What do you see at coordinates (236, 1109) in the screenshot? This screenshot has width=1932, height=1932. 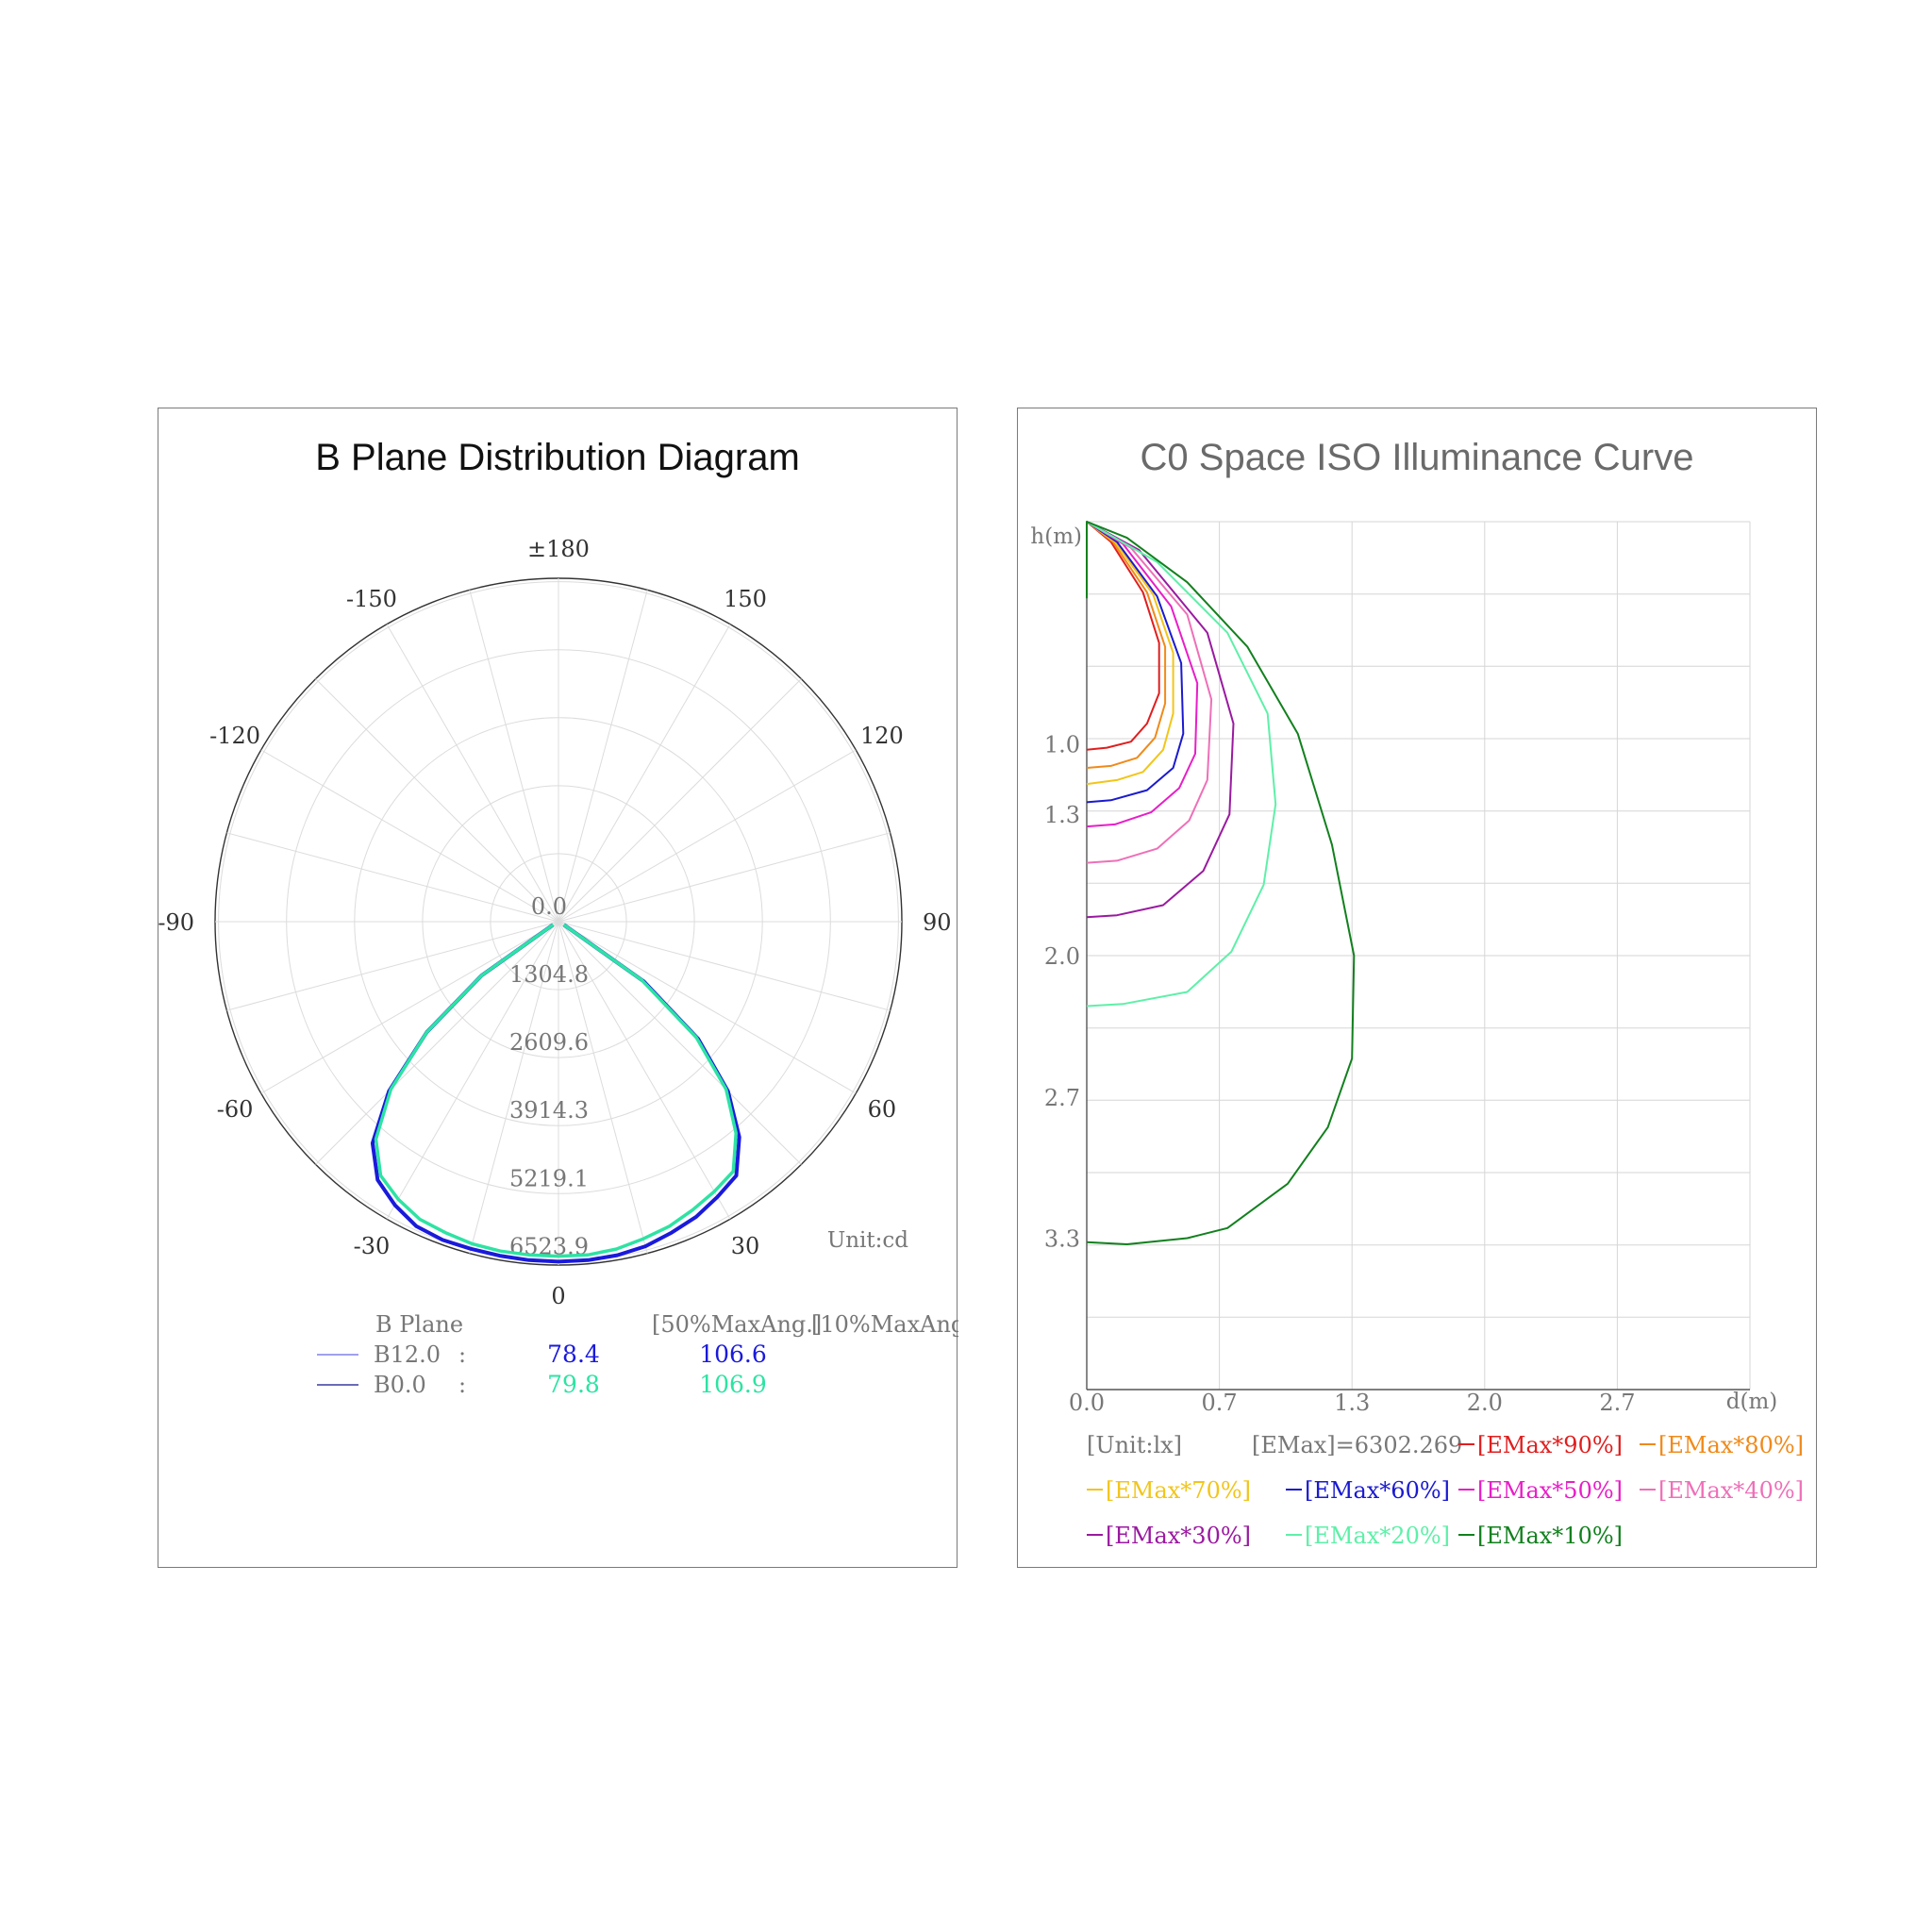 I see `polar-angle-label: -60` at bounding box center [236, 1109].